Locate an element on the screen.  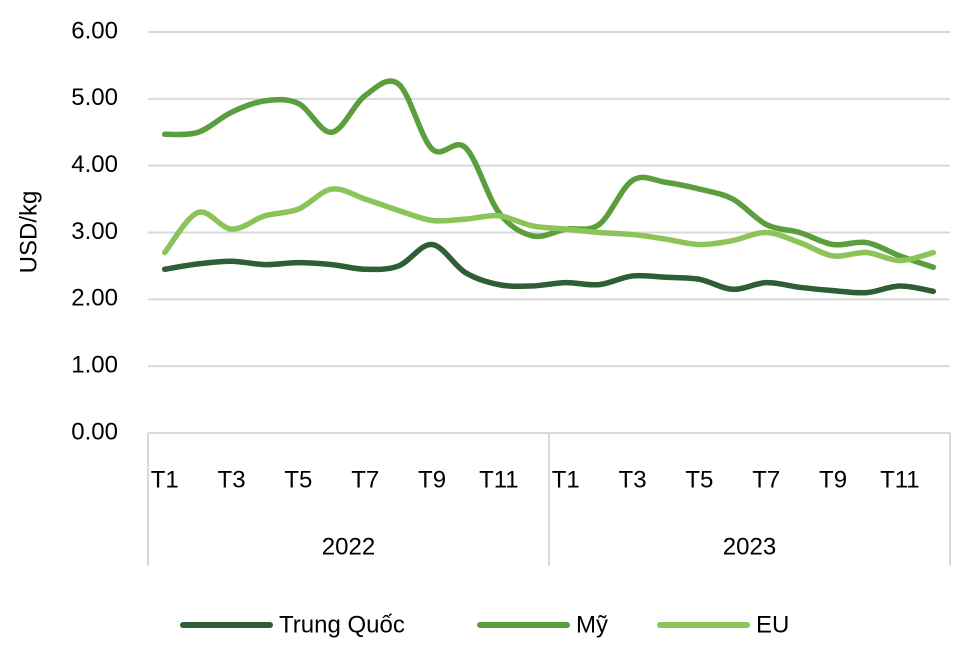
y-tick-label: 4.00 is located at coordinates (94, 164).